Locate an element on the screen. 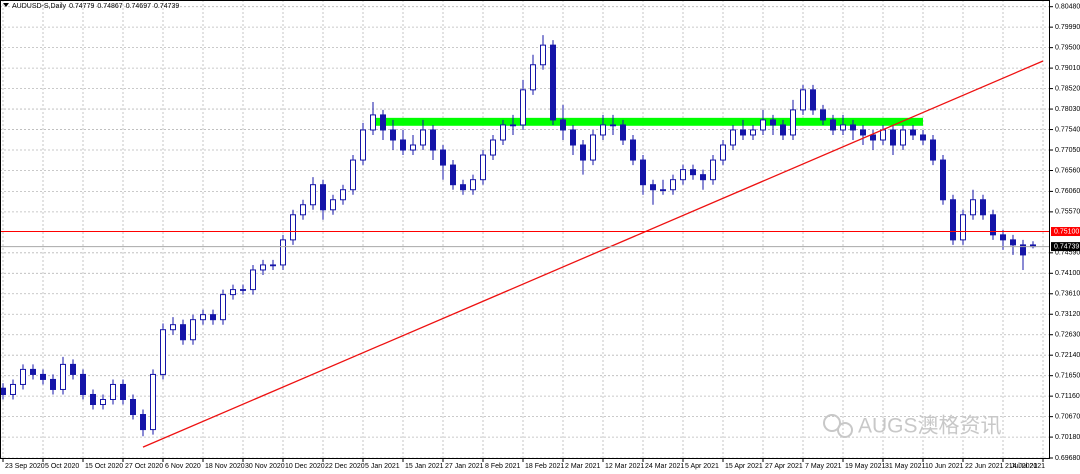 The height and width of the screenshot is (474, 1080). resistance-zone is located at coordinates (648, 121).